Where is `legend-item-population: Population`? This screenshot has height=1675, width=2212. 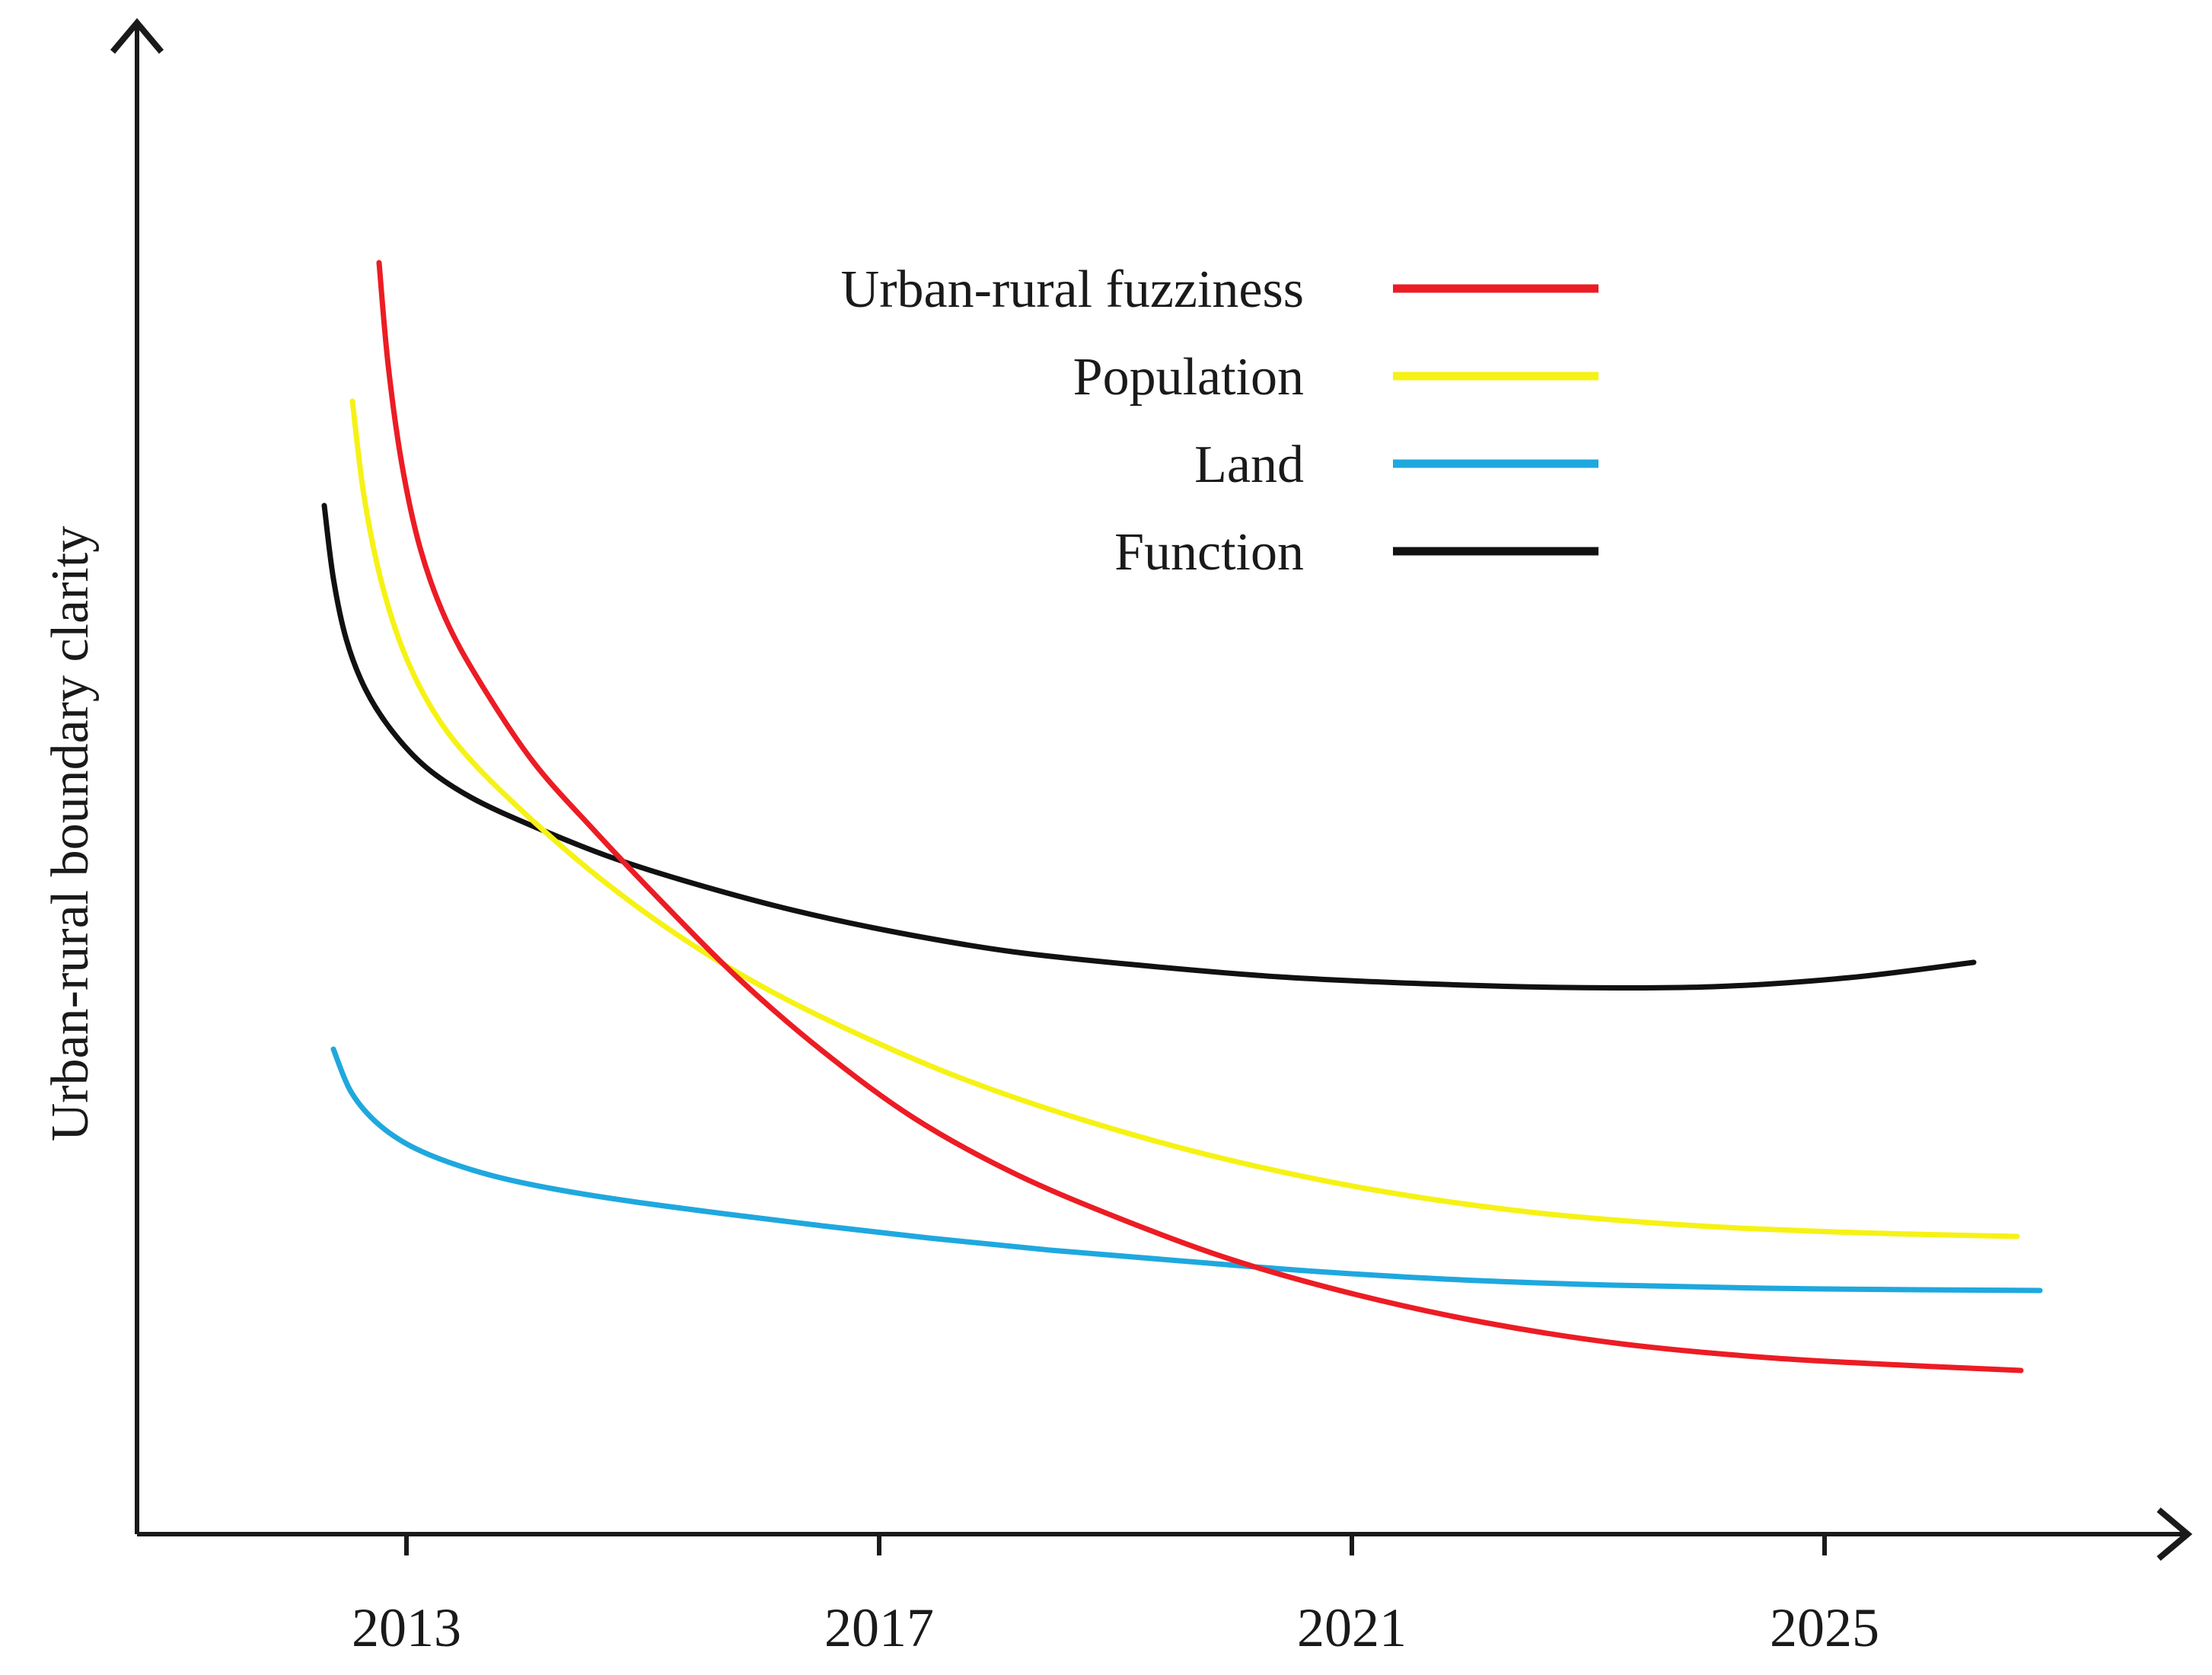
legend-item-population: Population is located at coordinates (1335, 377).